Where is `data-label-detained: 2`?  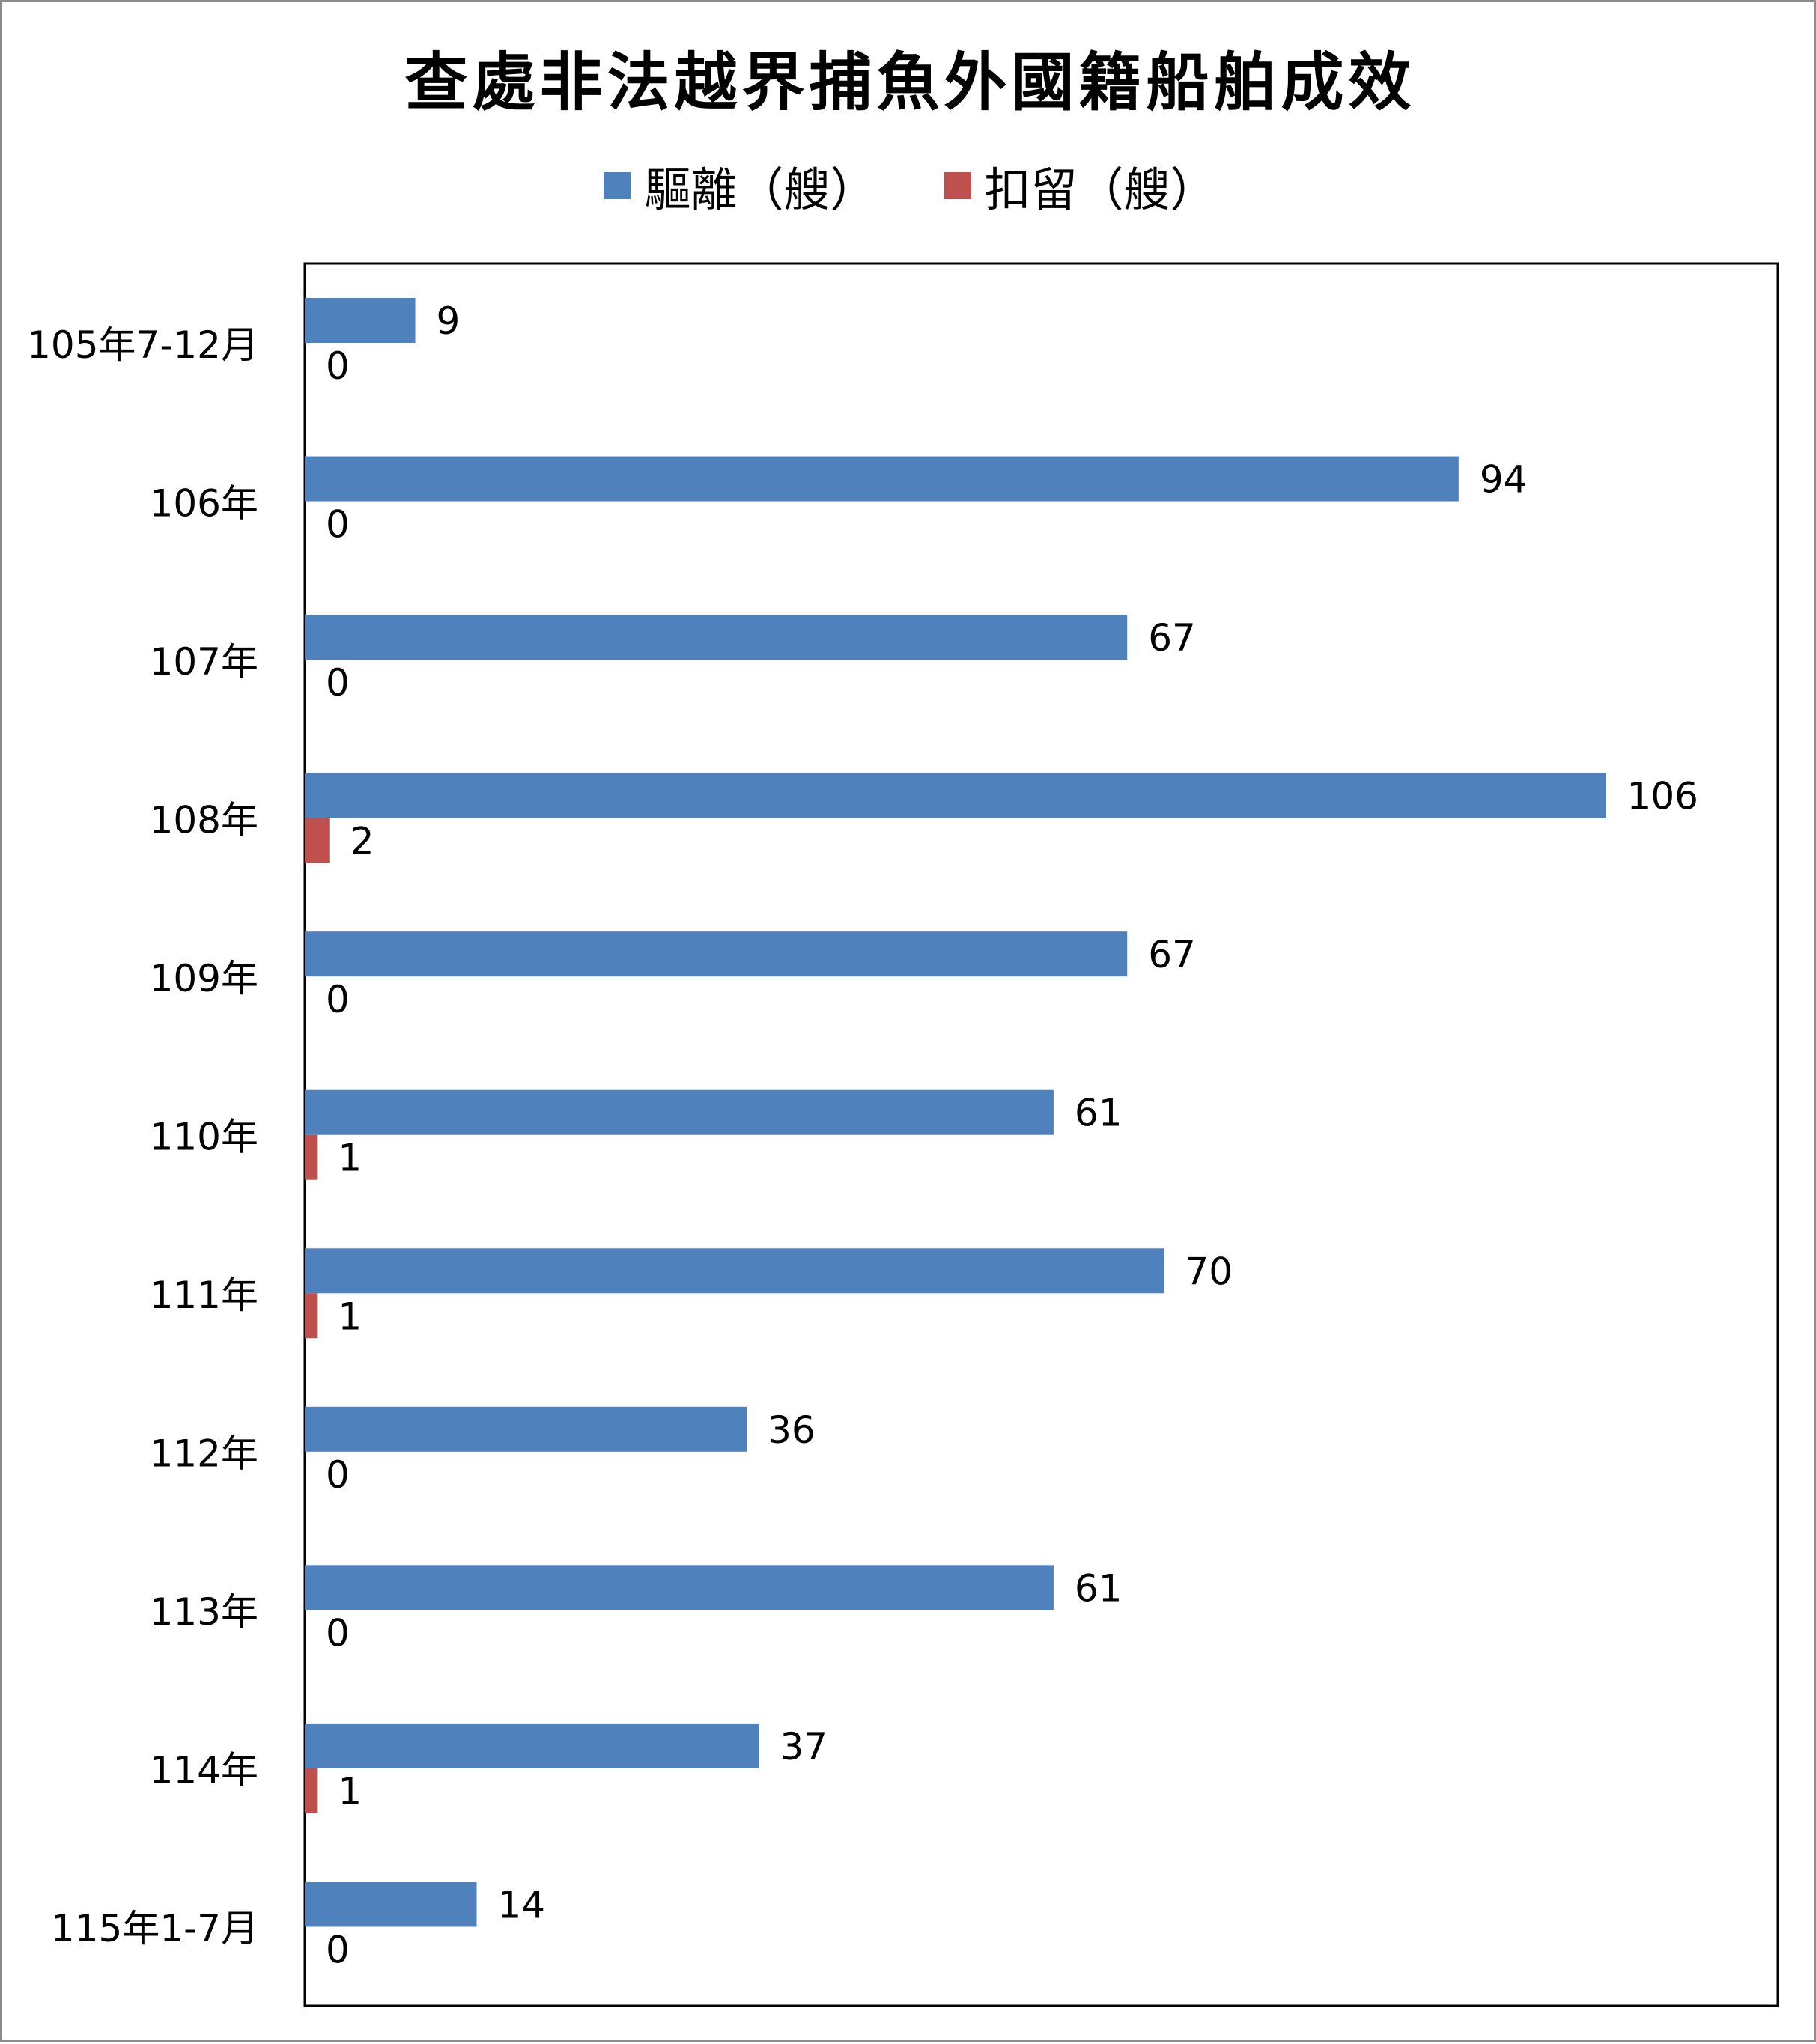 data-label-detained: 2 is located at coordinates (362, 841).